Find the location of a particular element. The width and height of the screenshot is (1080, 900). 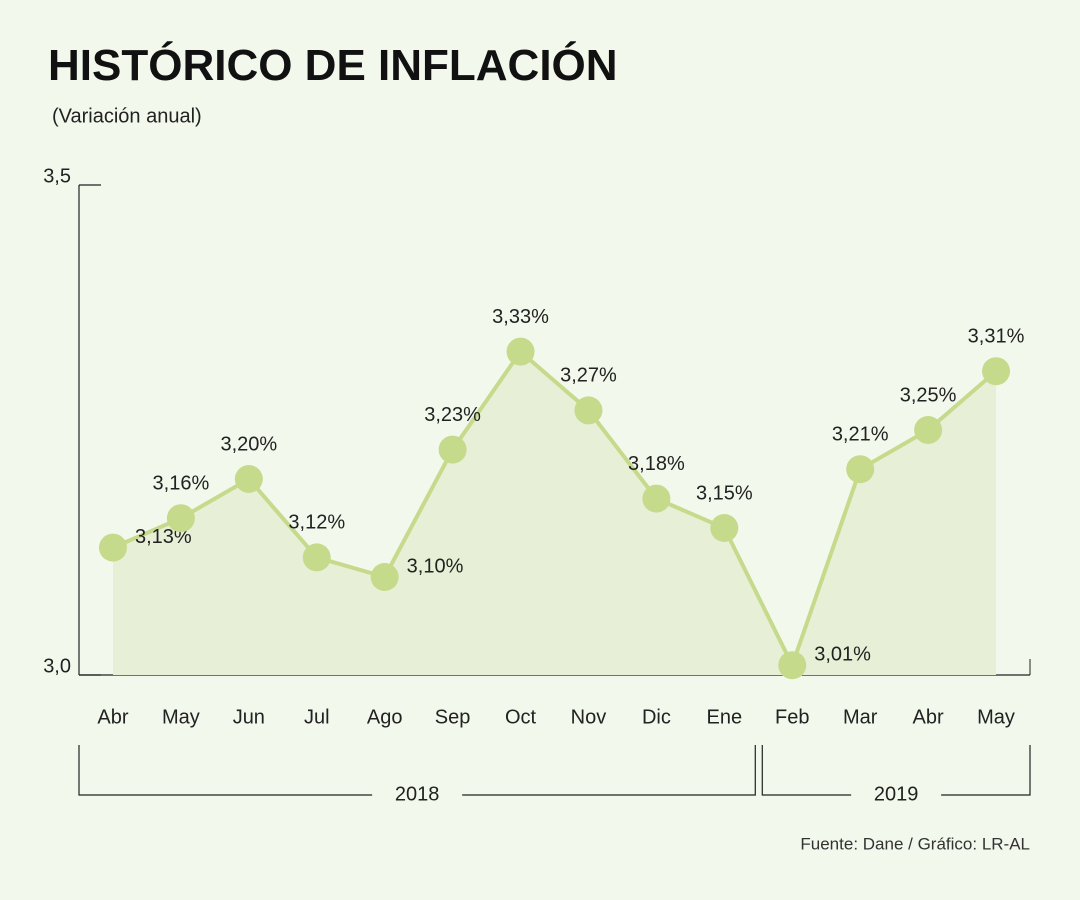

value-label: 3,01% is located at coordinates (842, 654).